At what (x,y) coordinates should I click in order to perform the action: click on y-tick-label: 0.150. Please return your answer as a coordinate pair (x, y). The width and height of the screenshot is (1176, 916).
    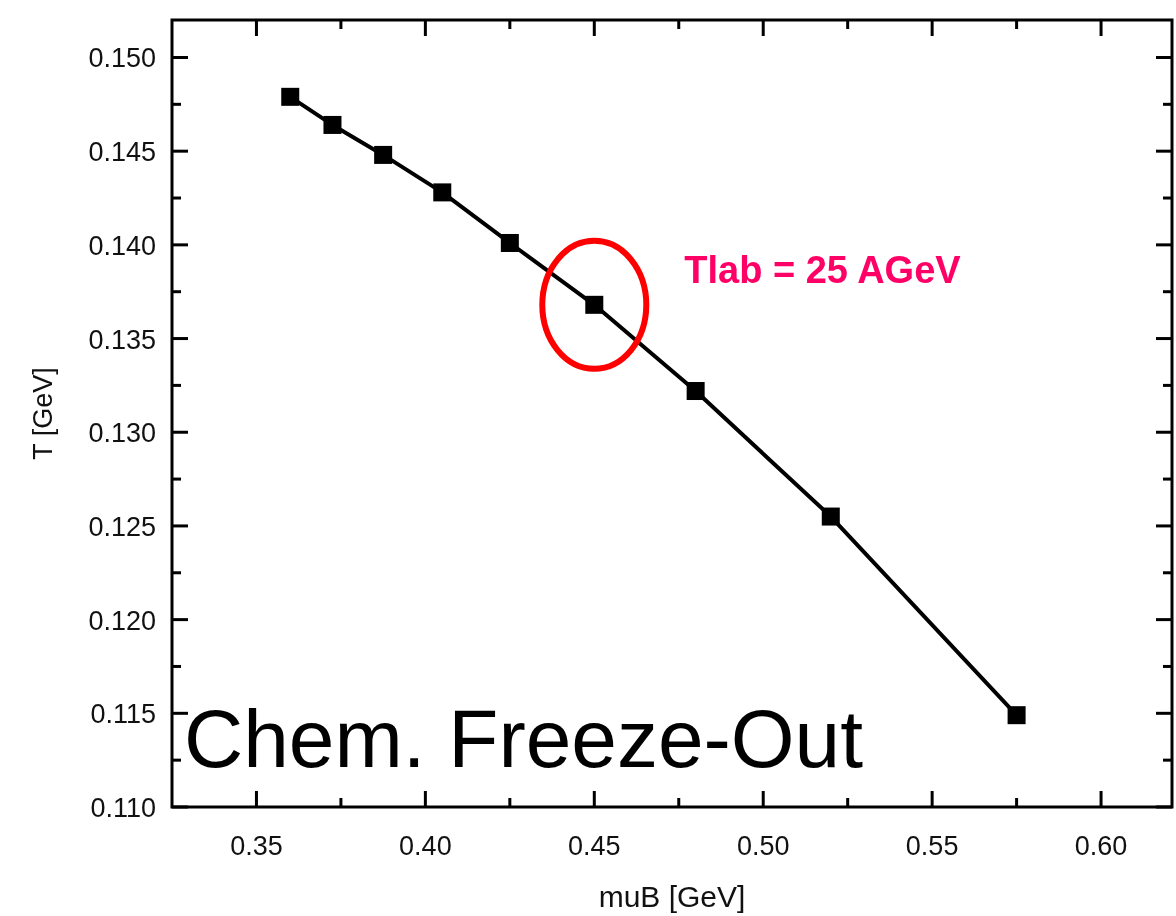
    Looking at the image, I should click on (122, 58).